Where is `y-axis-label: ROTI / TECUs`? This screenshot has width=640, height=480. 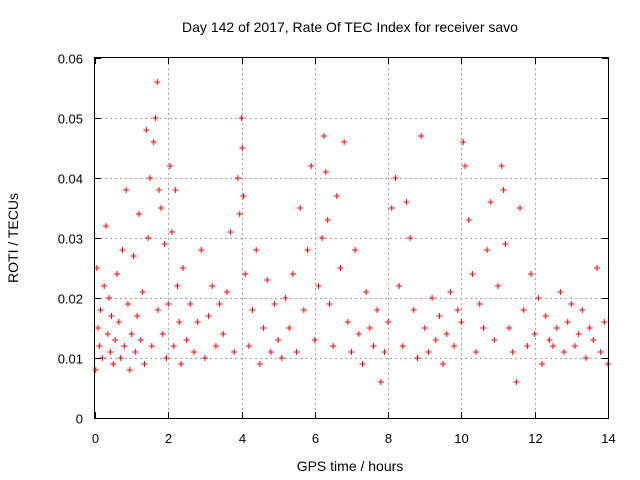 y-axis-label: ROTI / TECUs is located at coordinates (13, 238).